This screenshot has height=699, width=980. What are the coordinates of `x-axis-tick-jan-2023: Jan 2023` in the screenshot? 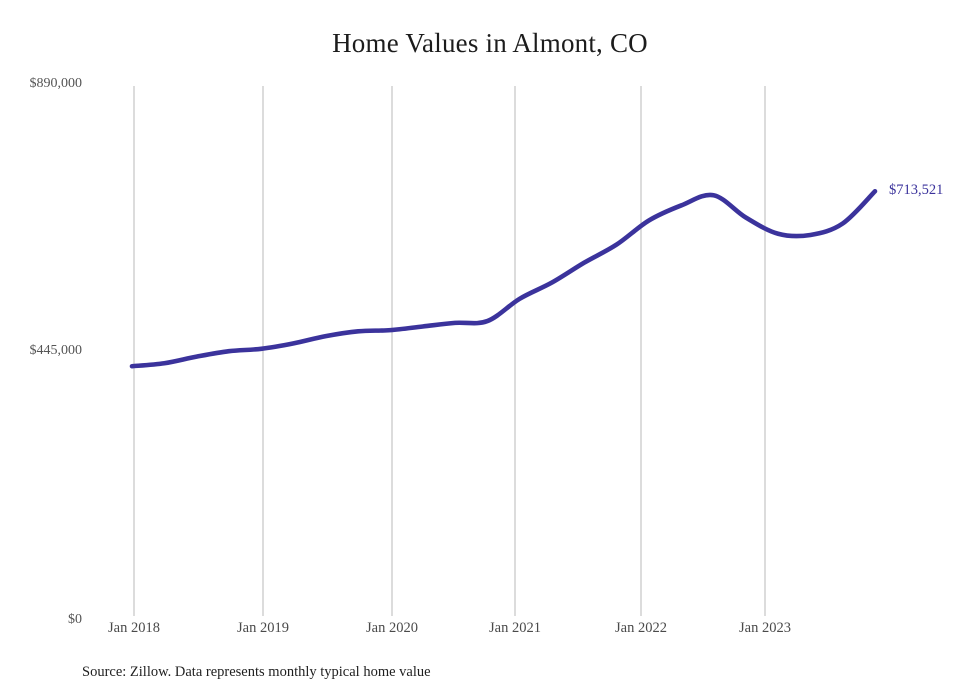 It's located at (765, 628).